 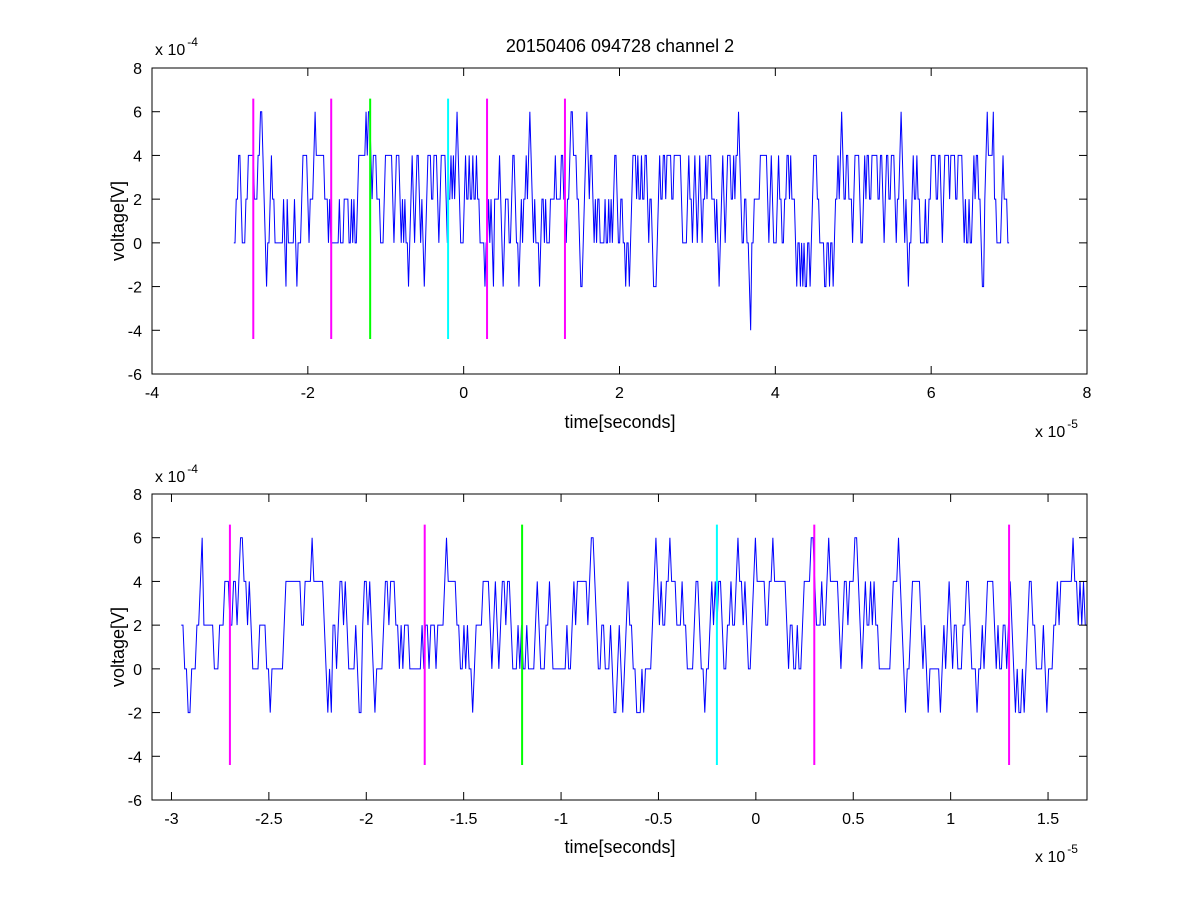 I want to click on bottom-x-tick-label: -1, so click(x=561, y=819).